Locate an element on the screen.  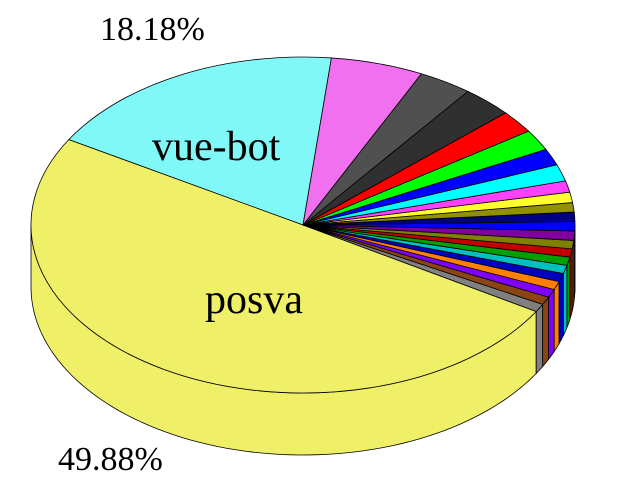
slice-label: vue-bot is located at coordinates (216, 147).